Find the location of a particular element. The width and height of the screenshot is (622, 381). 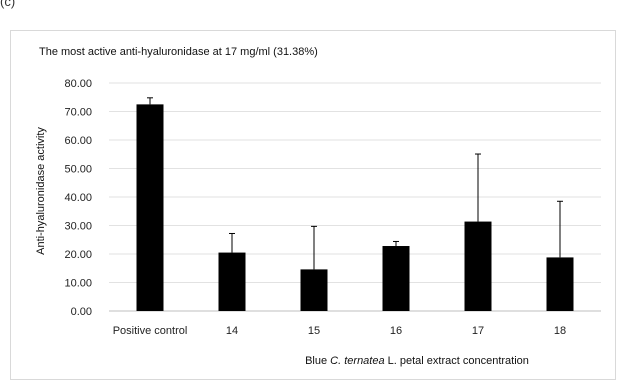

x-tick-label: 15 is located at coordinates (314, 331).